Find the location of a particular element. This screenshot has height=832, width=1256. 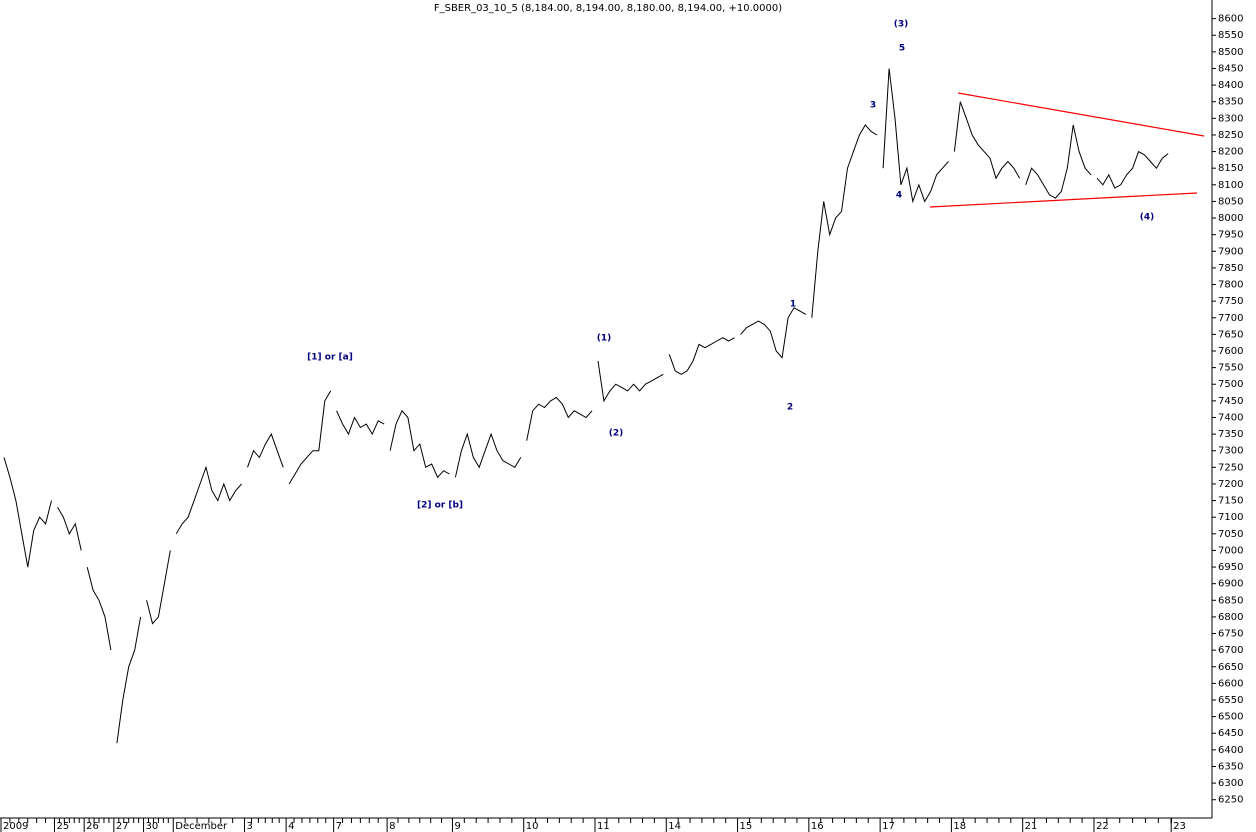

x-tick-label: 15 is located at coordinates (746, 826).